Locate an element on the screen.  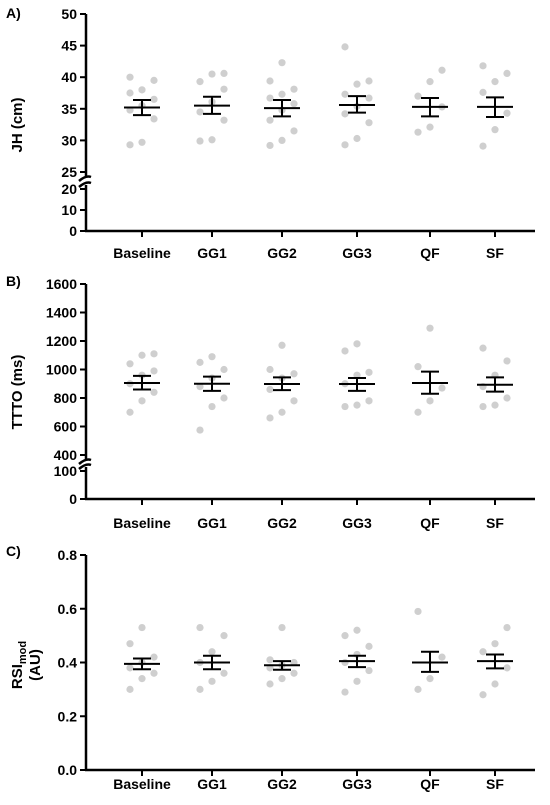
y-tick-label: 35 is located at coordinates (69, 109).